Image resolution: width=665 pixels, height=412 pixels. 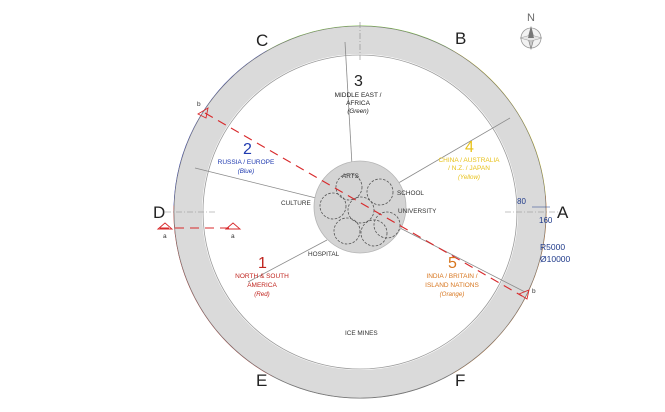 What do you see at coordinates (262, 263) in the screenshot?
I see `section-1-number: 1` at bounding box center [262, 263].